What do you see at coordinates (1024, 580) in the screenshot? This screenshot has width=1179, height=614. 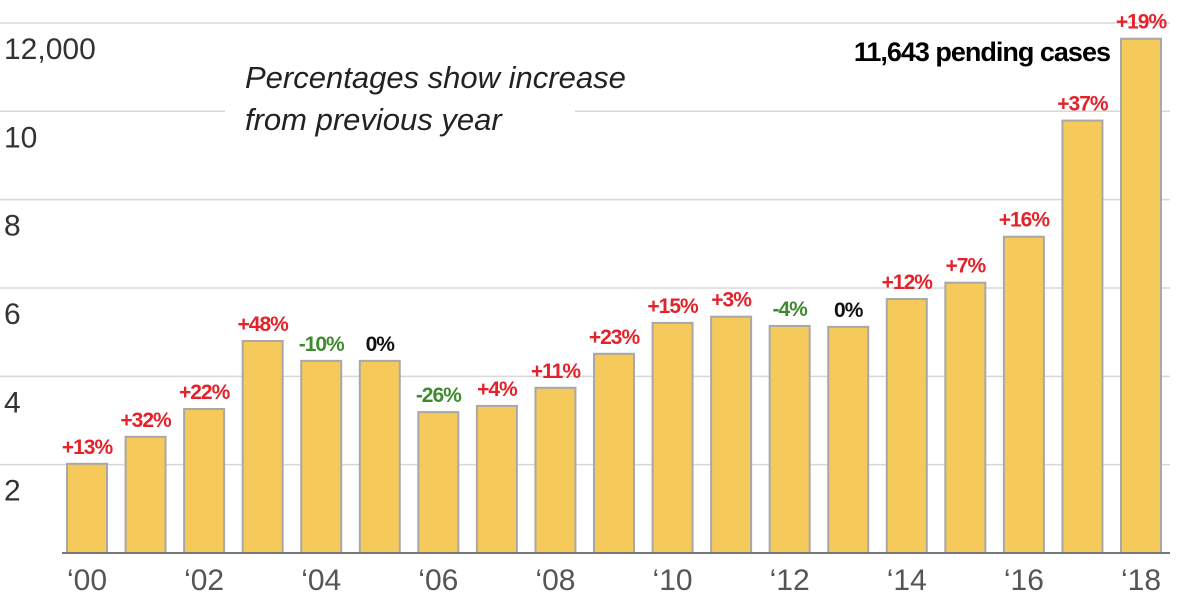 I see `x-tick-label: ‘16` at bounding box center [1024, 580].